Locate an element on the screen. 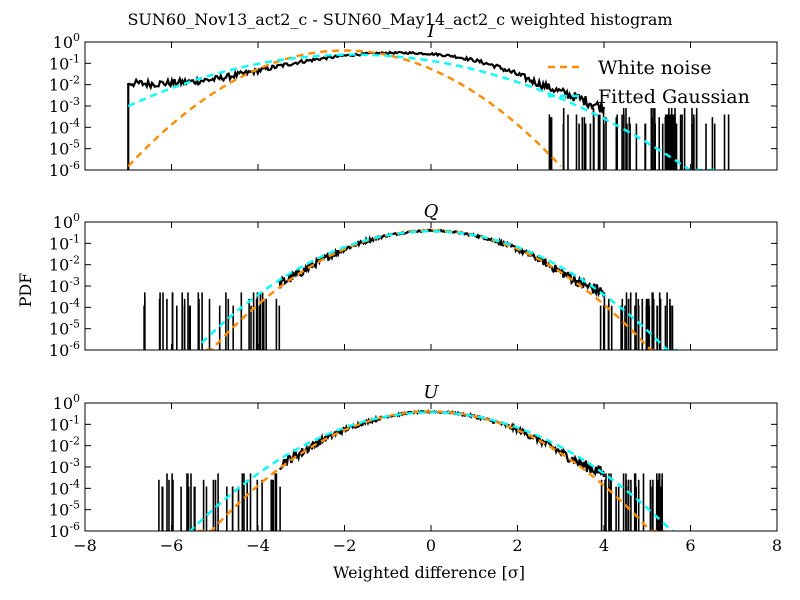 Image resolution: width=800 pixels, height=600 pixels. y-axis-label: PDF is located at coordinates (25, 290).